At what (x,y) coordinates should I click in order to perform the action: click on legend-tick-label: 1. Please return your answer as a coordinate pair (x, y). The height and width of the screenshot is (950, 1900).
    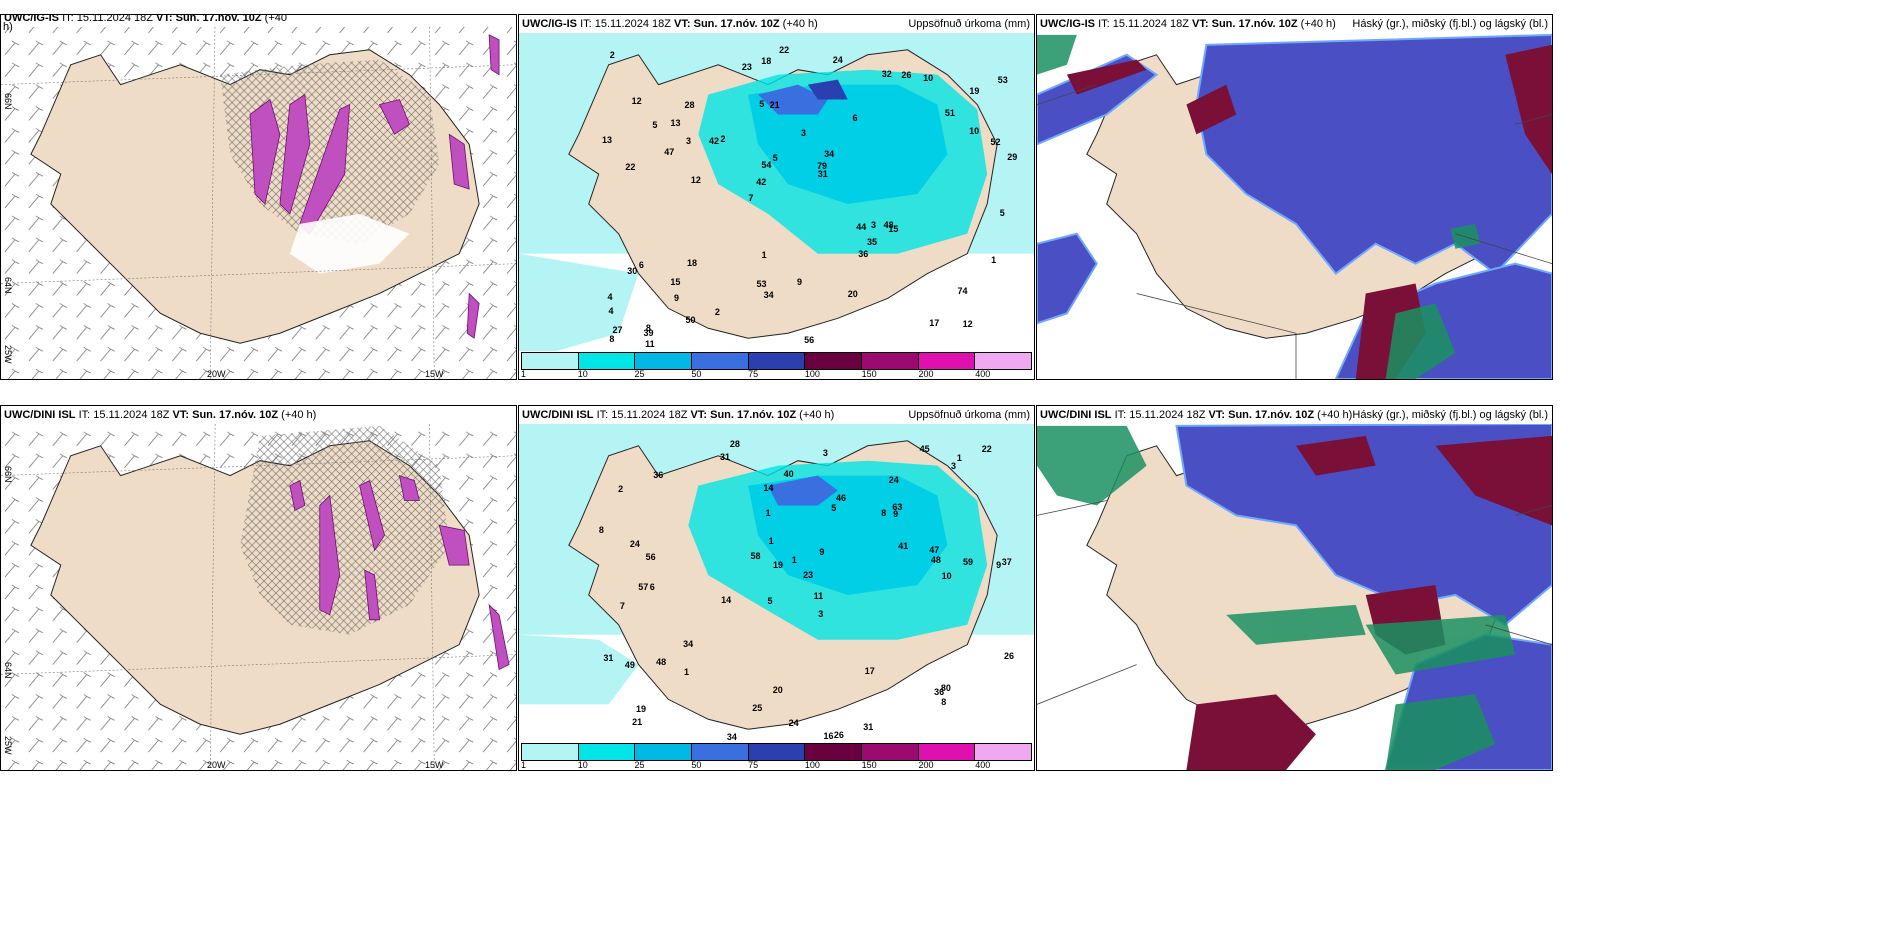
    Looking at the image, I should click on (524, 765).